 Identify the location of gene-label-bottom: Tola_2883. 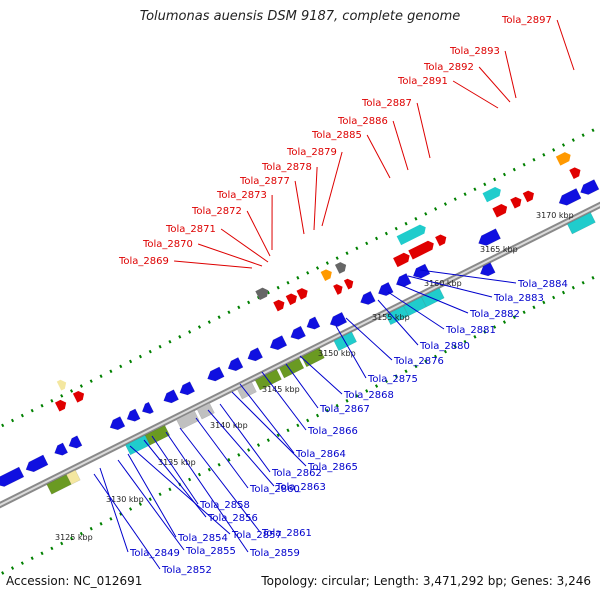
(518, 298).